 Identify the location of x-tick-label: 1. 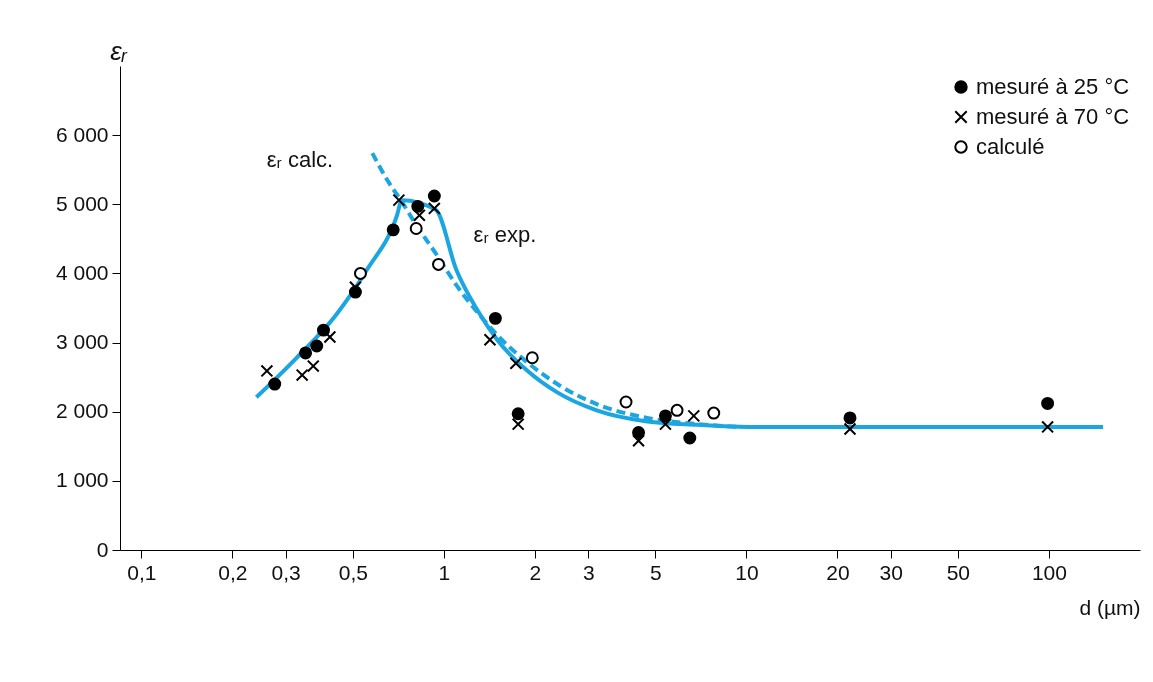
(444, 572).